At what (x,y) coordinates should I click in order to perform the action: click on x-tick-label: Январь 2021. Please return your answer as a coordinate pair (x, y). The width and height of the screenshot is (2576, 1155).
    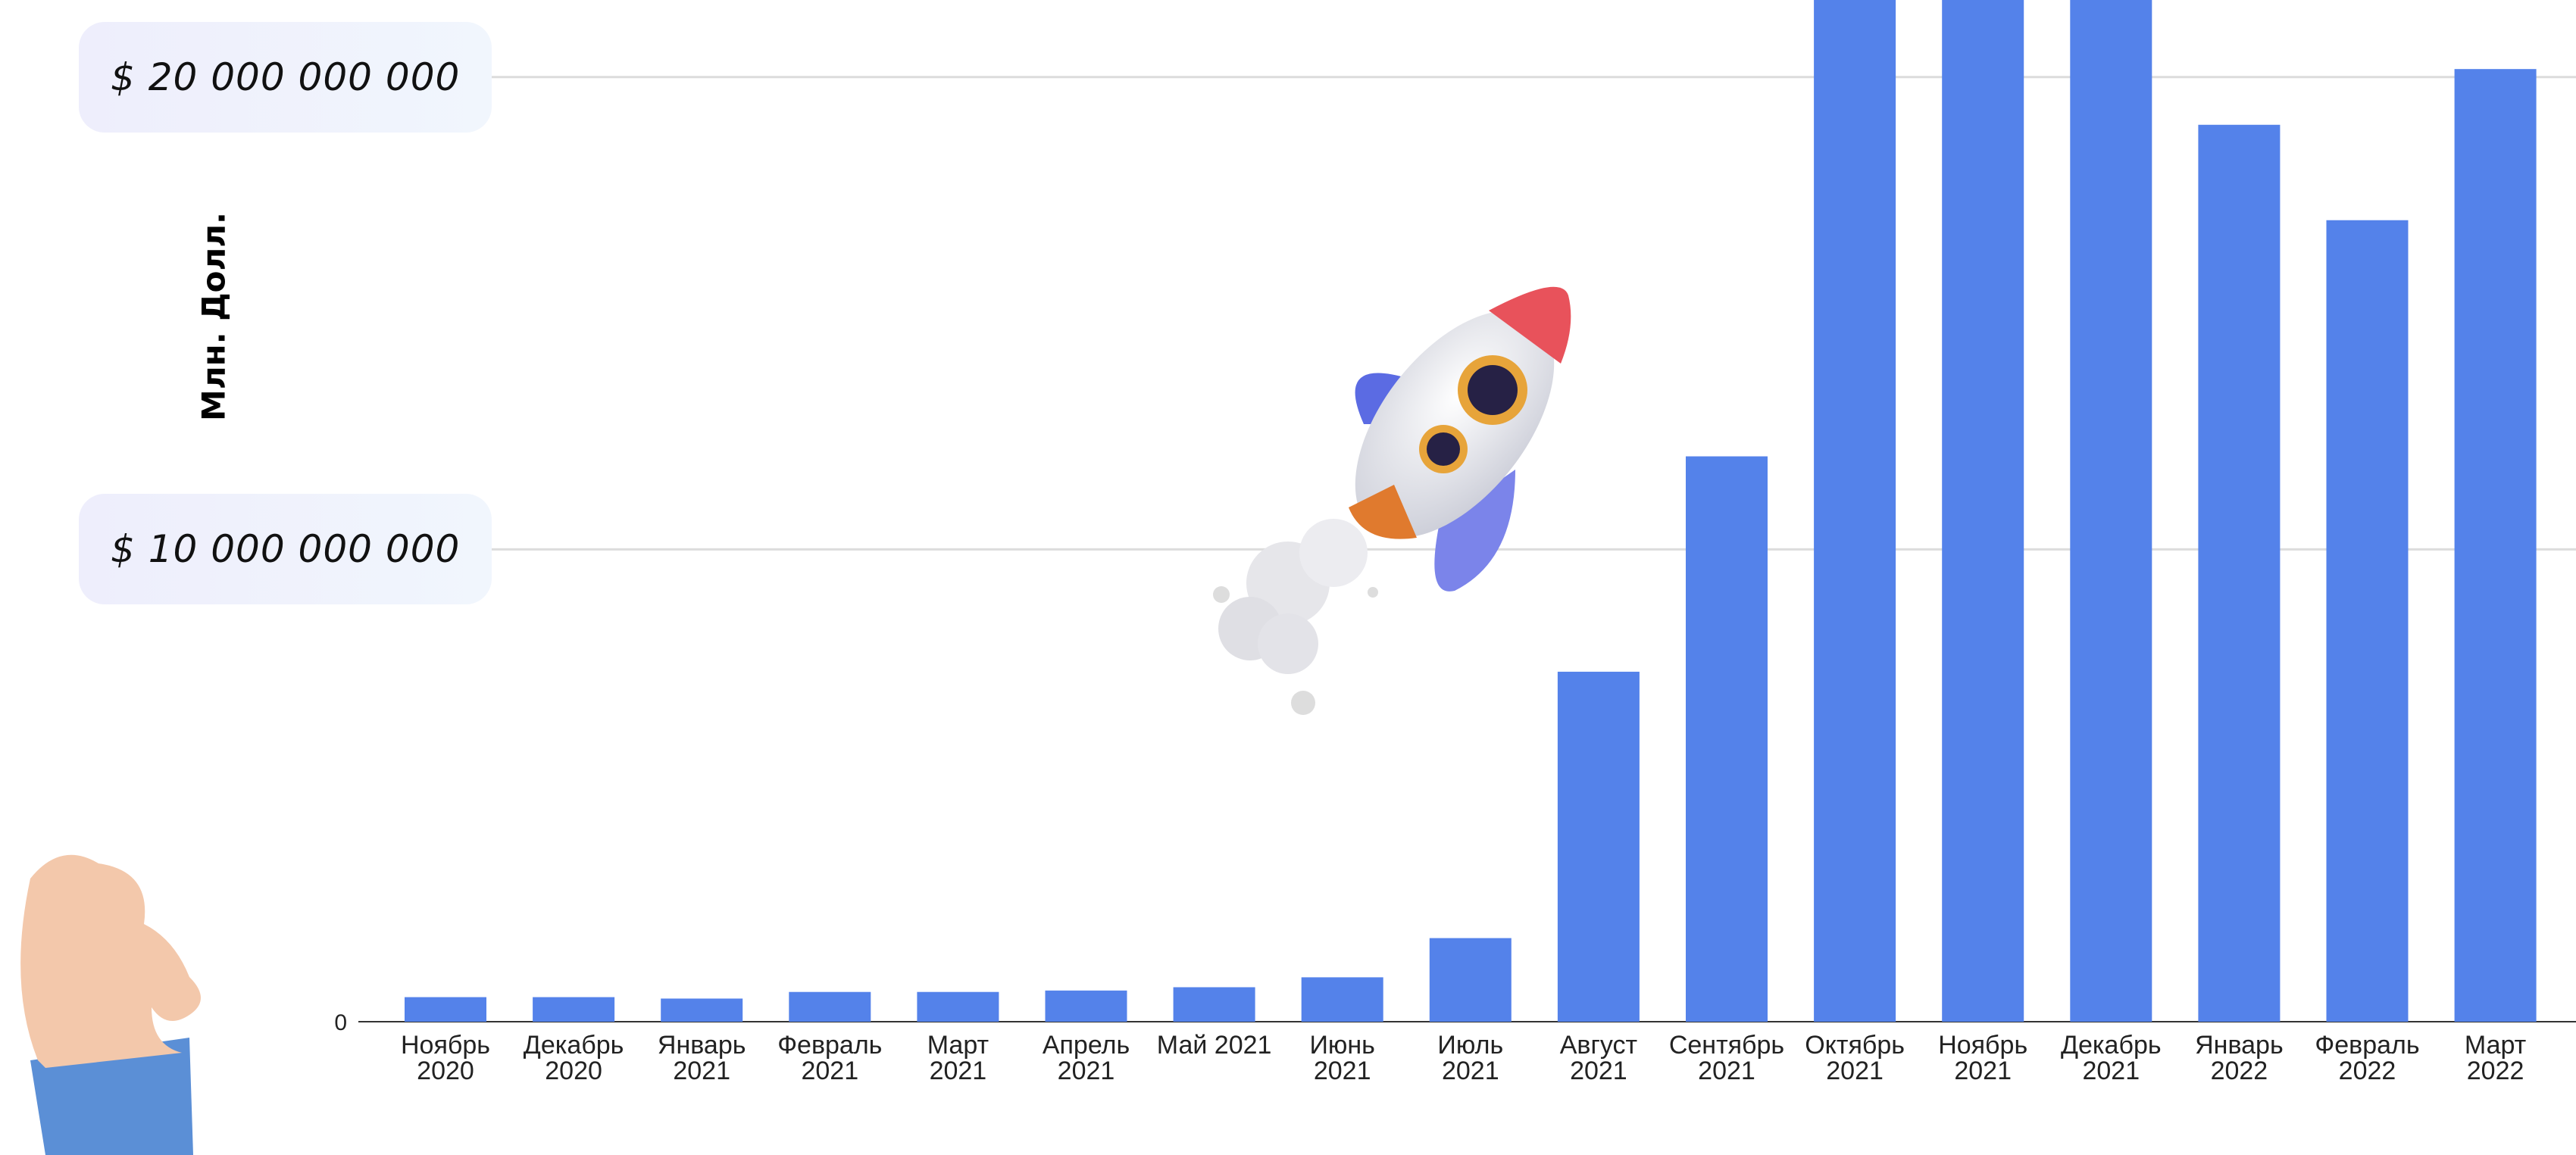
    Looking at the image, I should click on (701, 1058).